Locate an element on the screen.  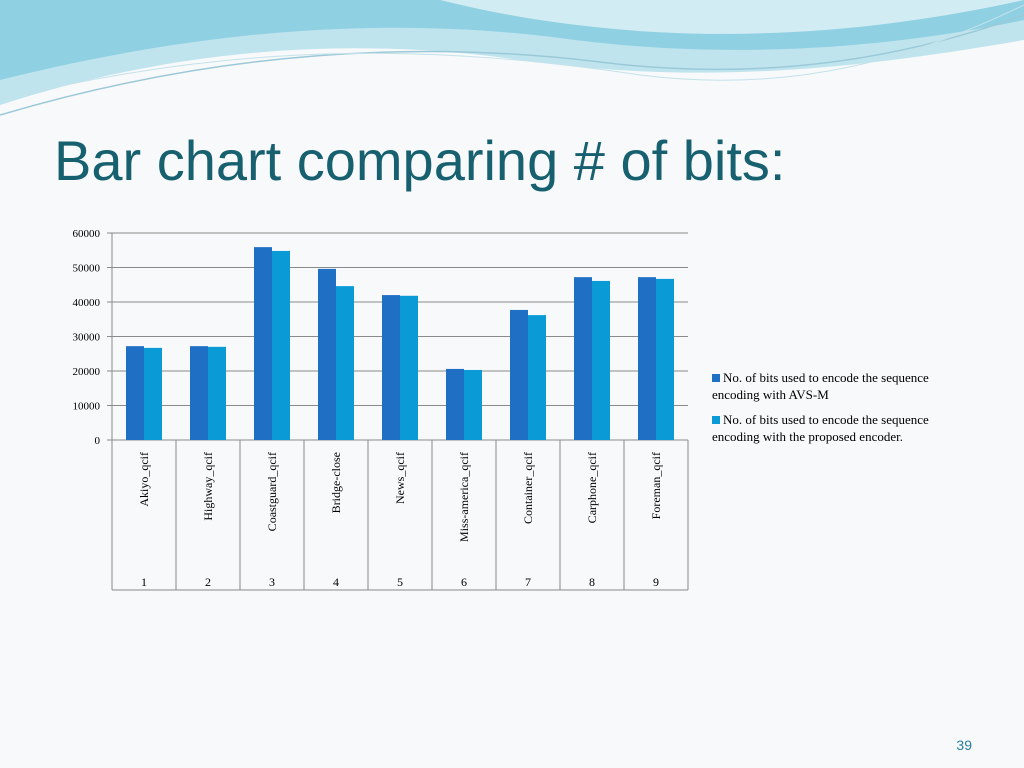
x-group-label: 8 is located at coordinates (592, 582).